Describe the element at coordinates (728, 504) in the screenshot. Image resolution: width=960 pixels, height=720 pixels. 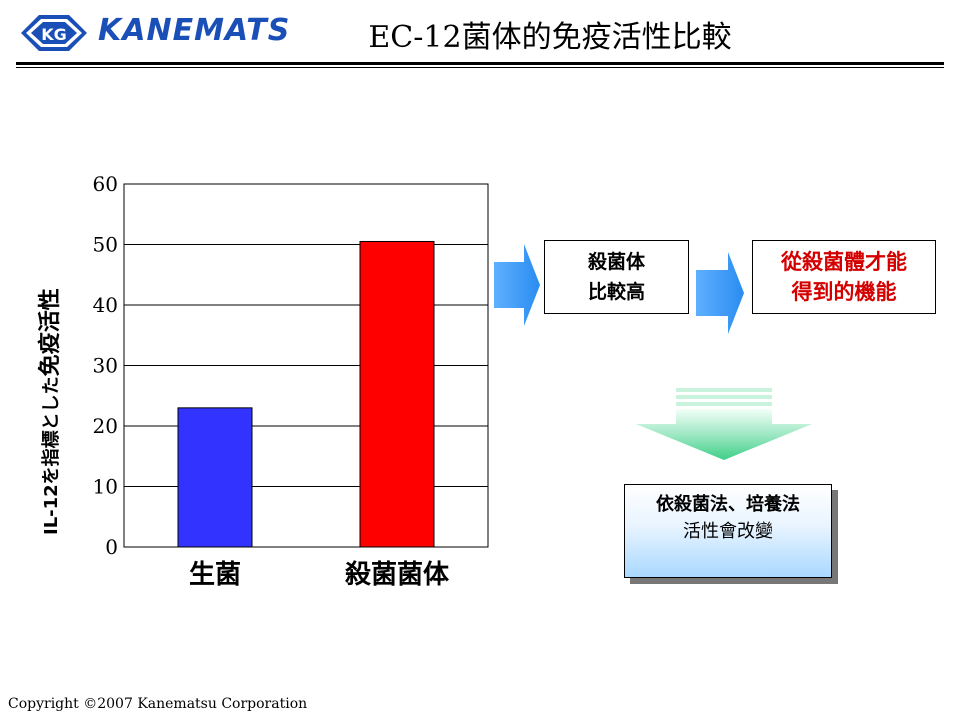
I see `change-line1: 依殺菌法、培養法` at that location.